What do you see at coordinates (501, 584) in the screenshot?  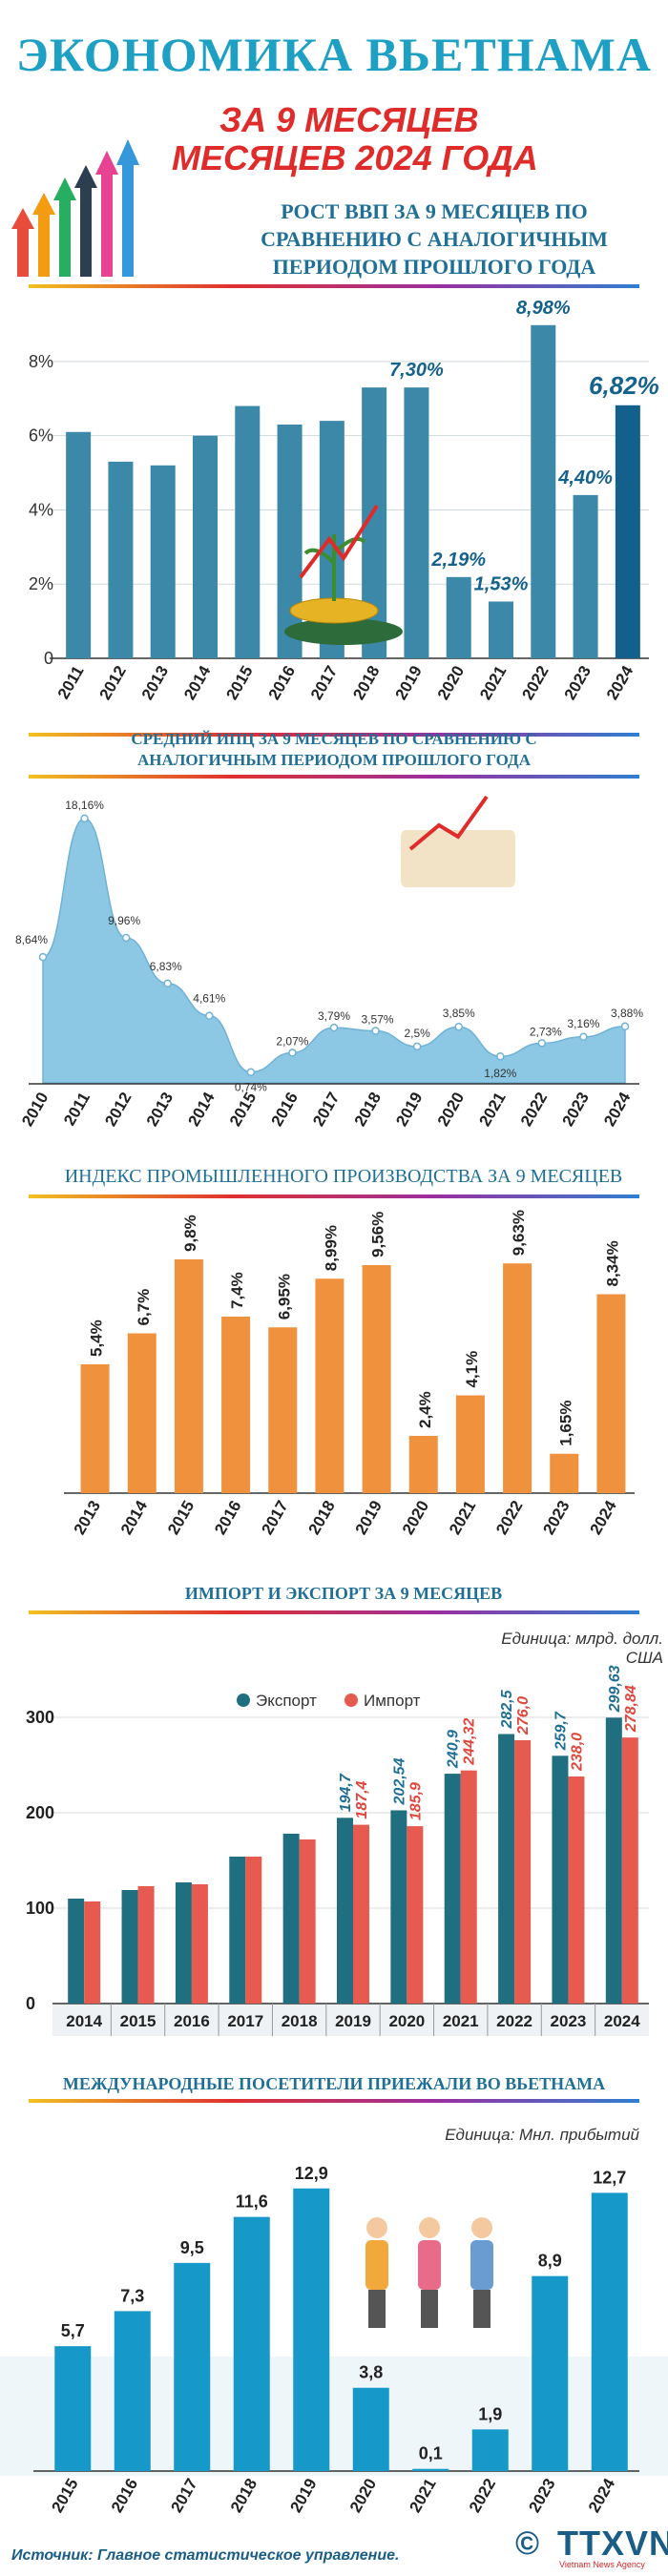 I see `data-label: 1,53%` at bounding box center [501, 584].